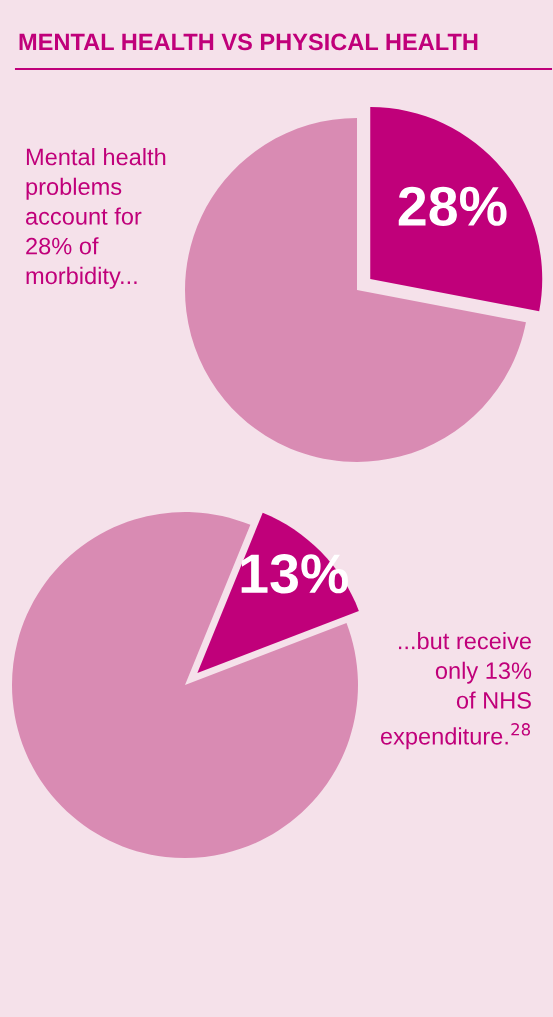 The width and height of the screenshot is (553, 1017). Describe the element at coordinates (248, 42) in the screenshot. I see `chart-title: MENTAL HEALTH VS PHYSICAL HEALTH` at that location.